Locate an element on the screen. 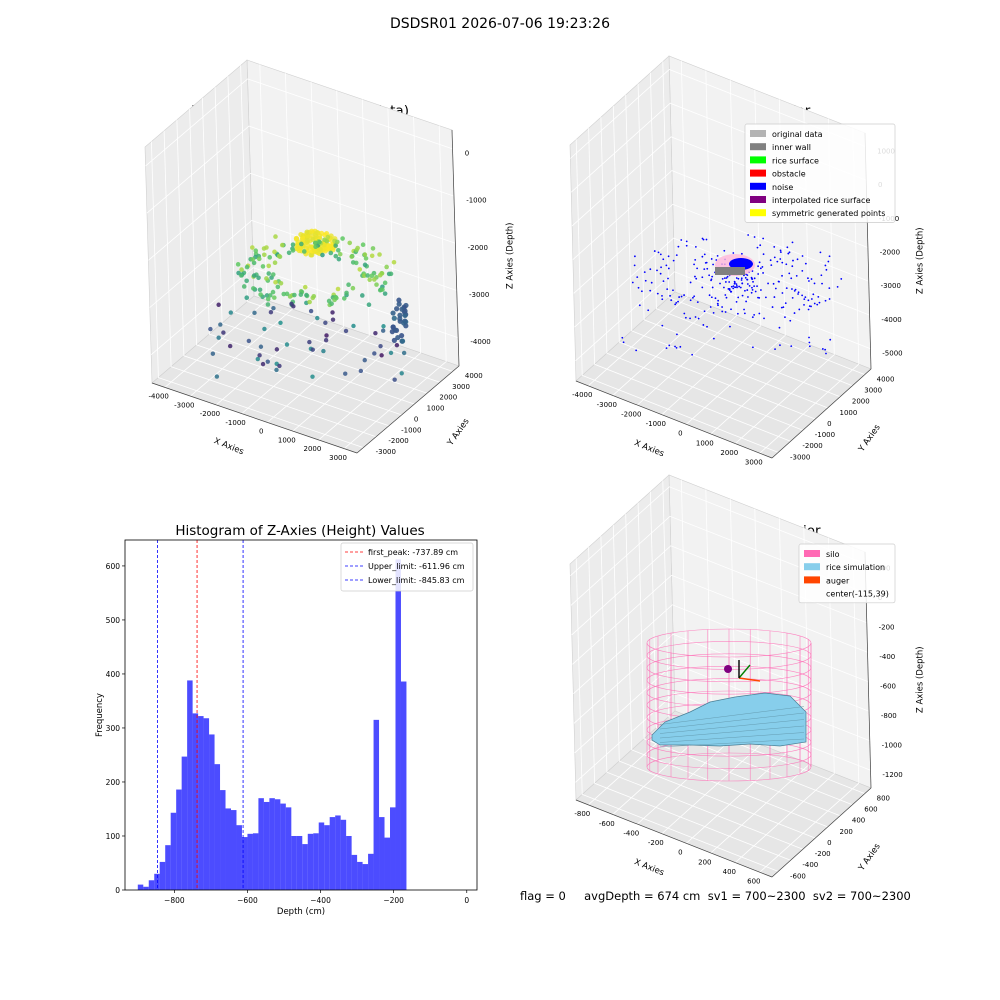 This screenshot has width=1000, height=1000. cls-legend-label: inner wall is located at coordinates (791, 147).